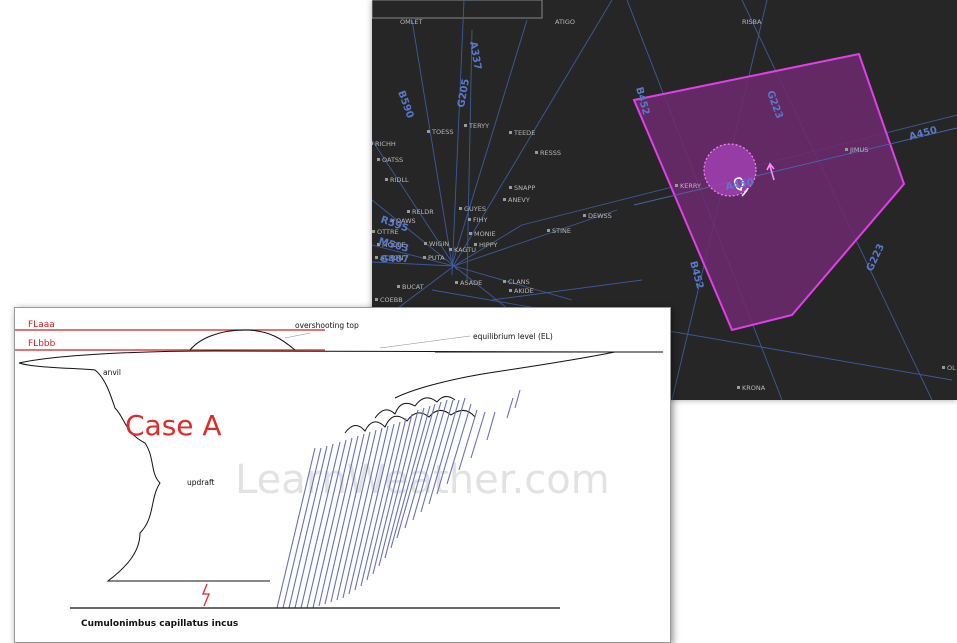 The width and height of the screenshot is (957, 643). Describe the element at coordinates (112, 372) in the screenshot. I see `anvil-label: anvil` at that location.